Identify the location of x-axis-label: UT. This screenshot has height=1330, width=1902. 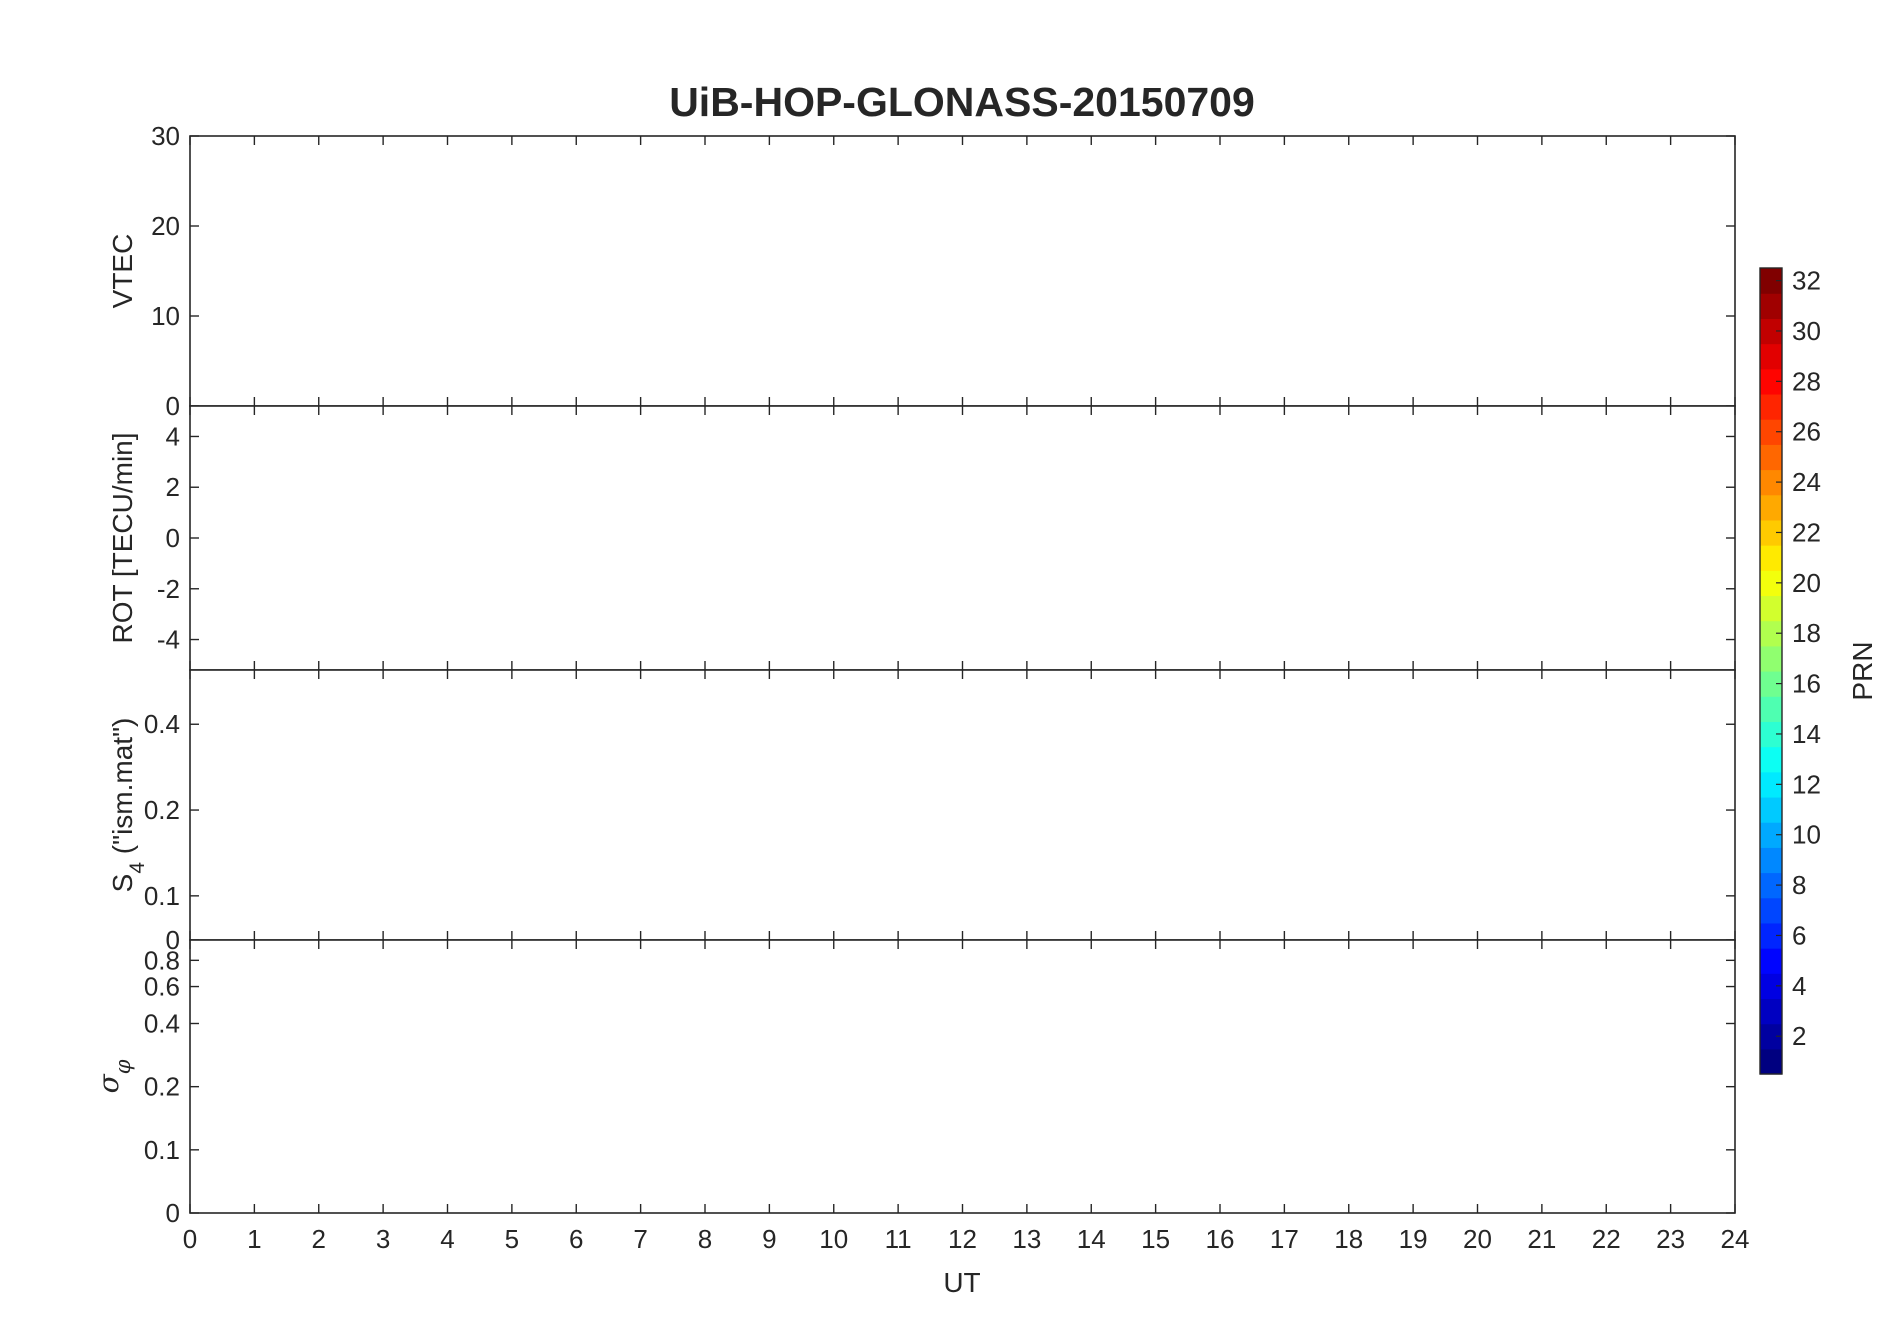
(961, 1282).